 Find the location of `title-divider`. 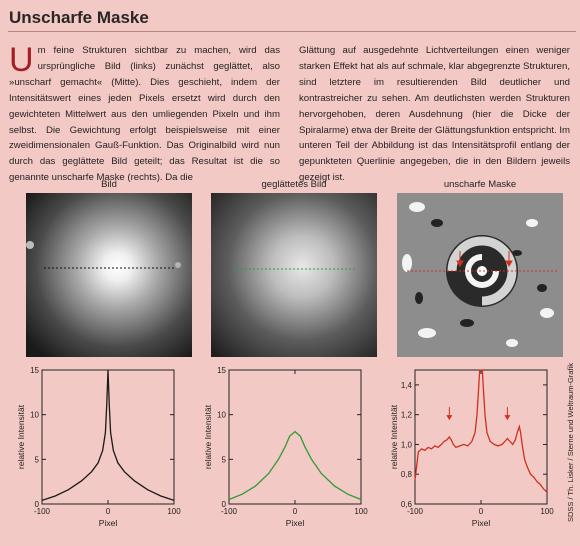

title-divider is located at coordinates (292, 31).